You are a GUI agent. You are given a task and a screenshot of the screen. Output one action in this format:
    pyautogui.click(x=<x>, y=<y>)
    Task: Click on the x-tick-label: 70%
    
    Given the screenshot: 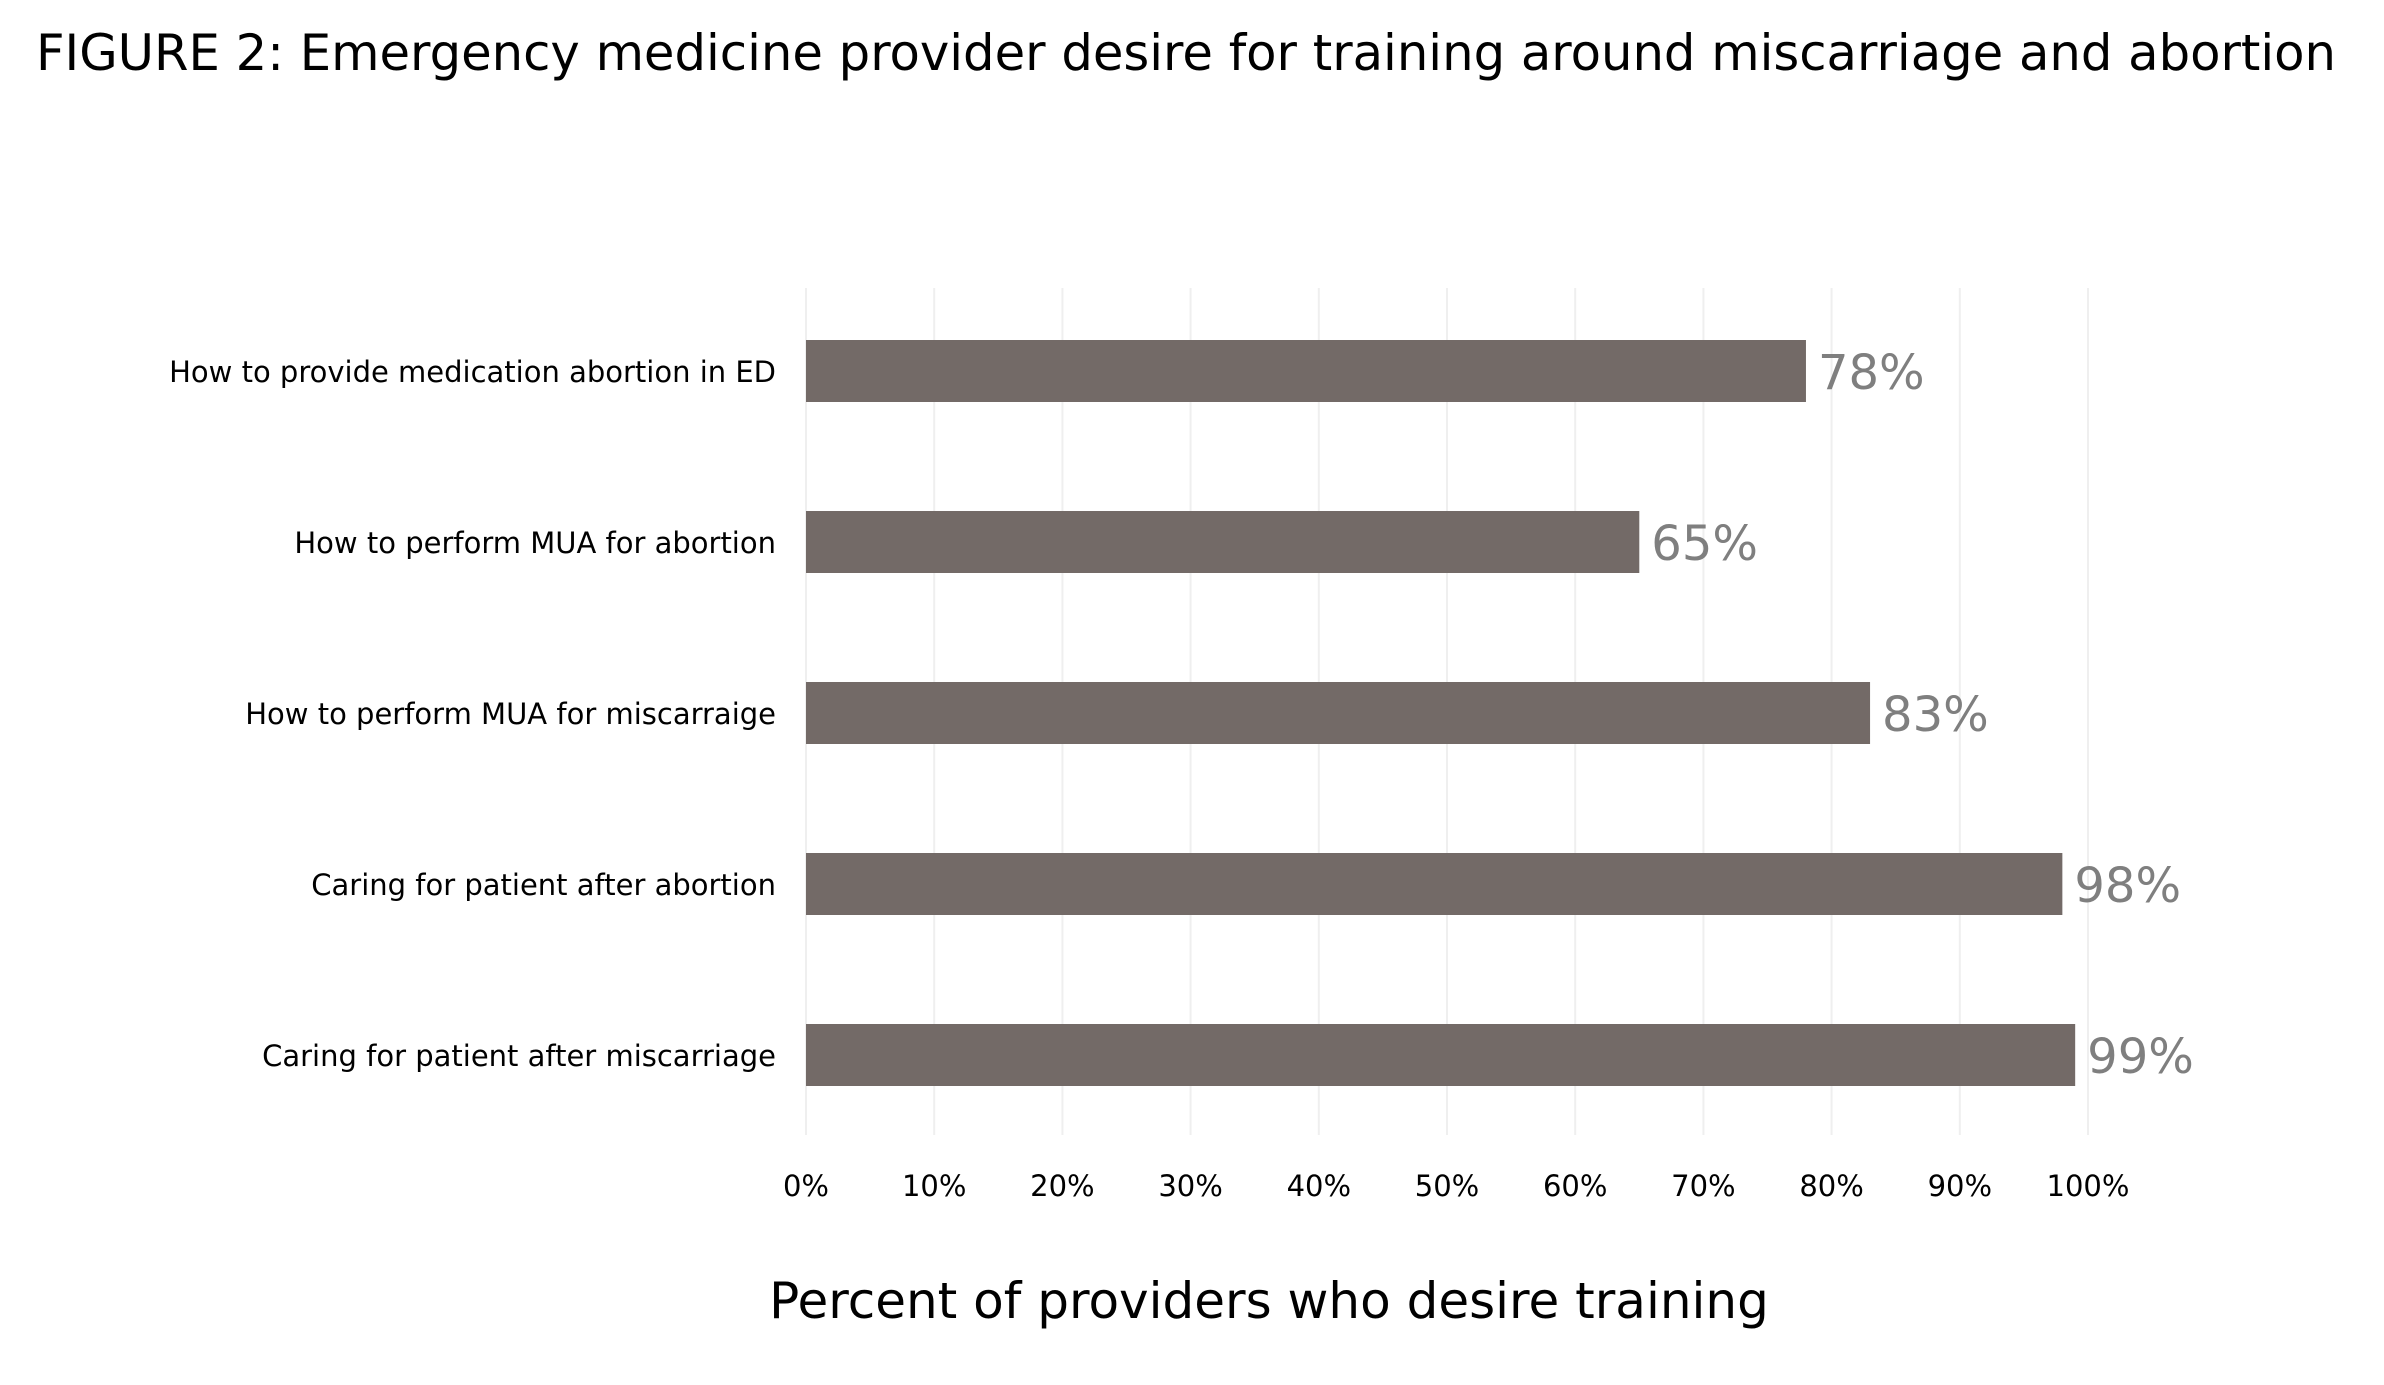 What is the action you would take?
    pyautogui.click(x=1703, y=1186)
    